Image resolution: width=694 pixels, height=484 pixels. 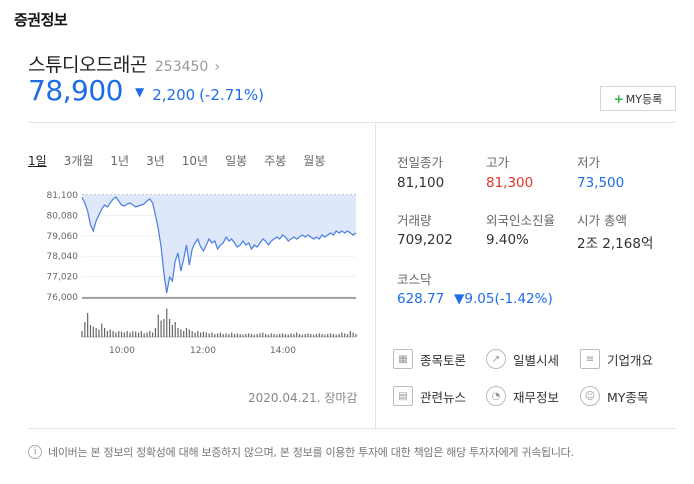 I want to click on prev-close-value: 81,100, so click(x=421, y=183).